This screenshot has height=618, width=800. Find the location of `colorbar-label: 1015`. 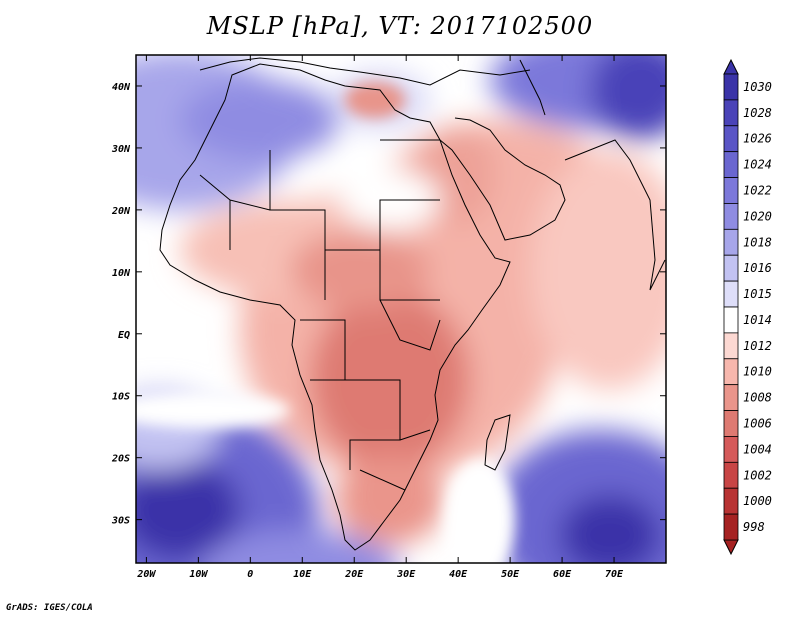

colorbar-label: 1015 is located at coordinates (757, 294).